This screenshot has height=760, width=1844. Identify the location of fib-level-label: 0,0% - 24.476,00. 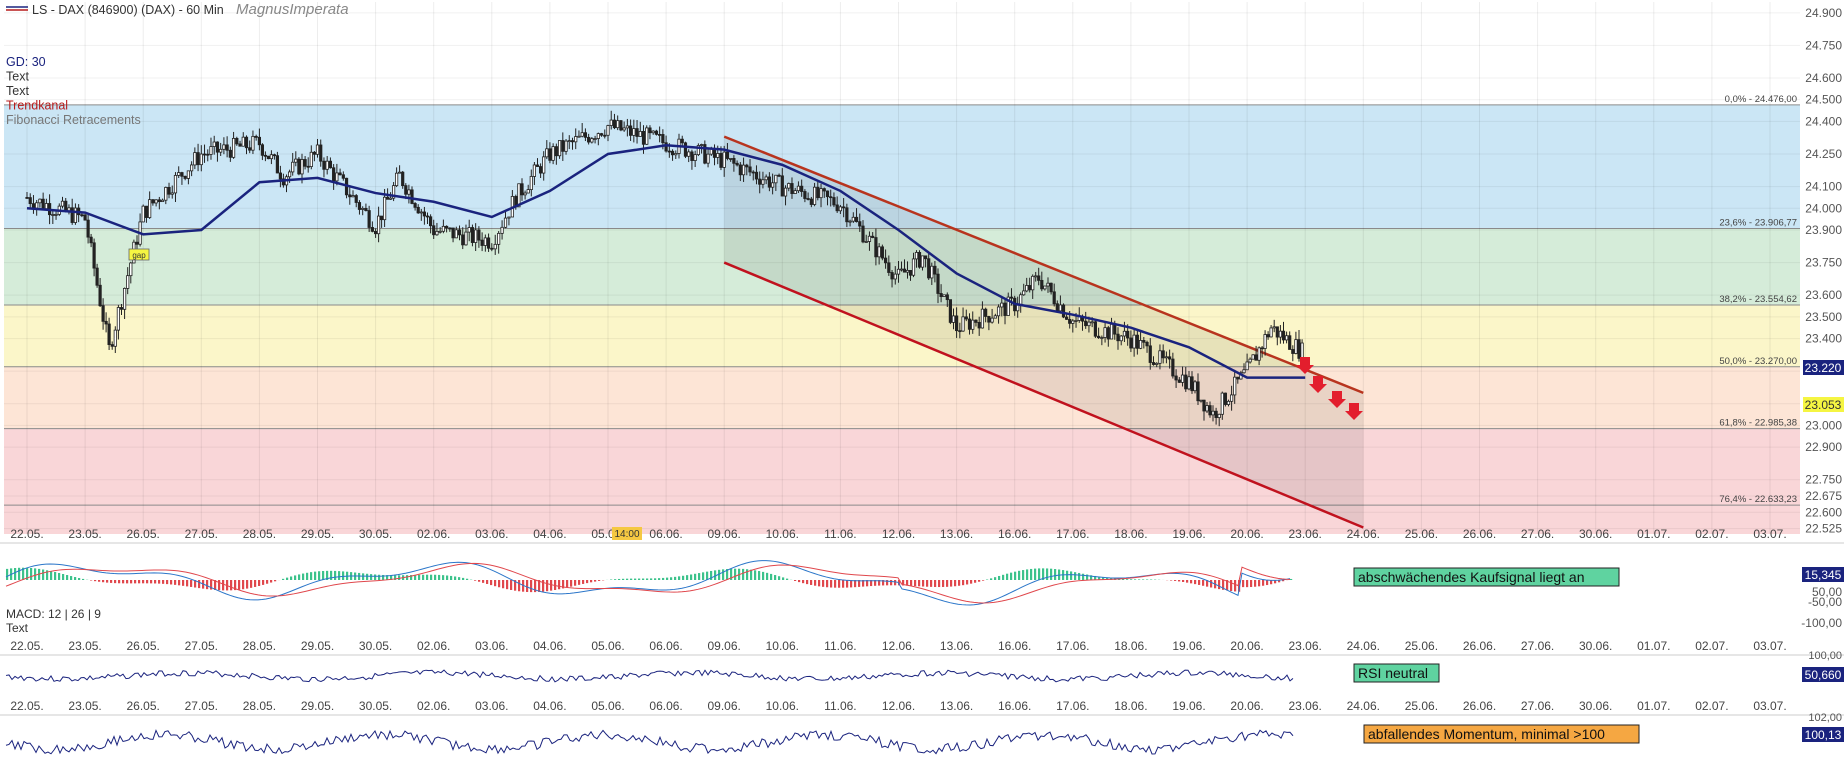
(1761, 99).